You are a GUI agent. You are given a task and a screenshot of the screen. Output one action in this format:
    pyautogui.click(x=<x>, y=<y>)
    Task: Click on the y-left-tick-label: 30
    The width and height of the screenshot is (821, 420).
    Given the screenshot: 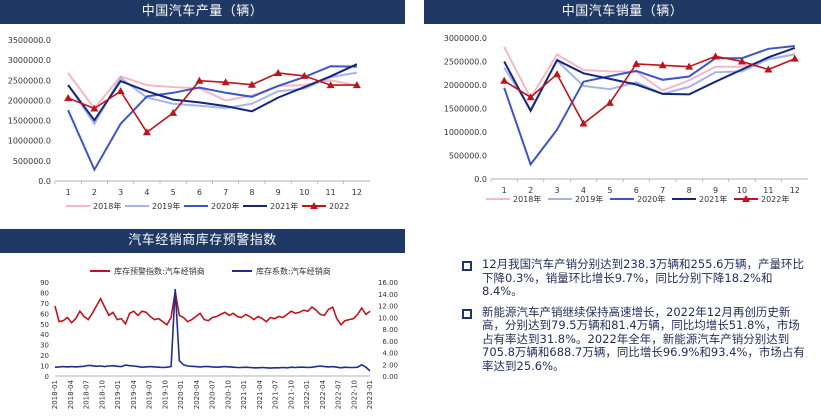 What is the action you would take?
    pyautogui.click(x=44, y=346)
    